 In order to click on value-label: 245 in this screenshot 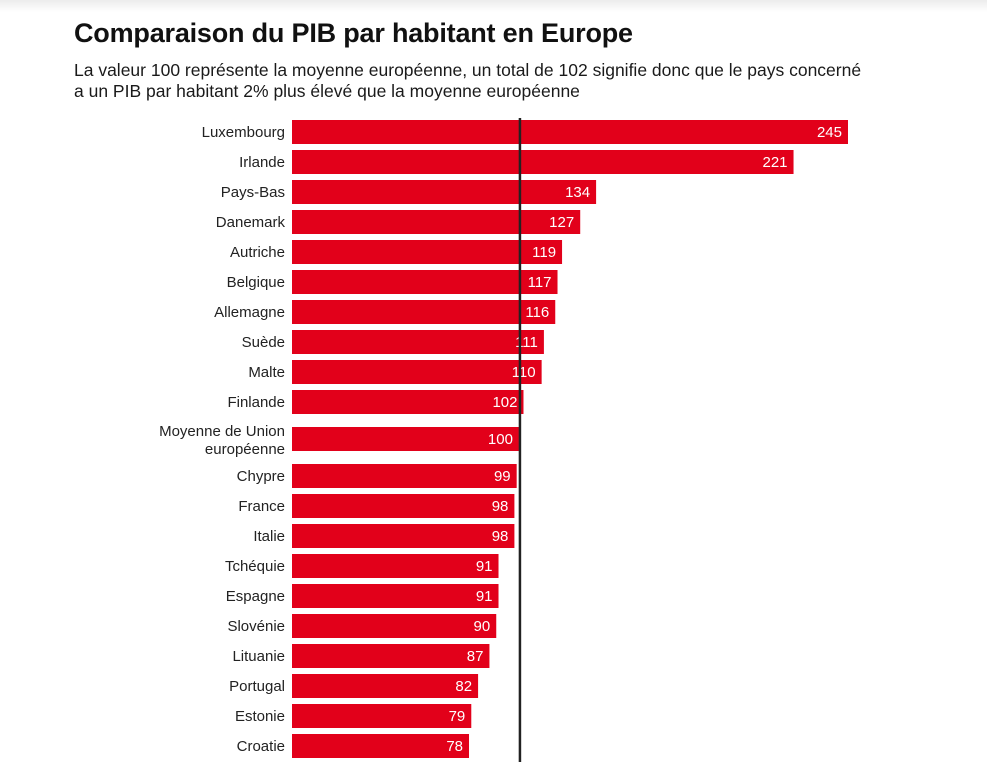, I will do `click(829, 132)`.